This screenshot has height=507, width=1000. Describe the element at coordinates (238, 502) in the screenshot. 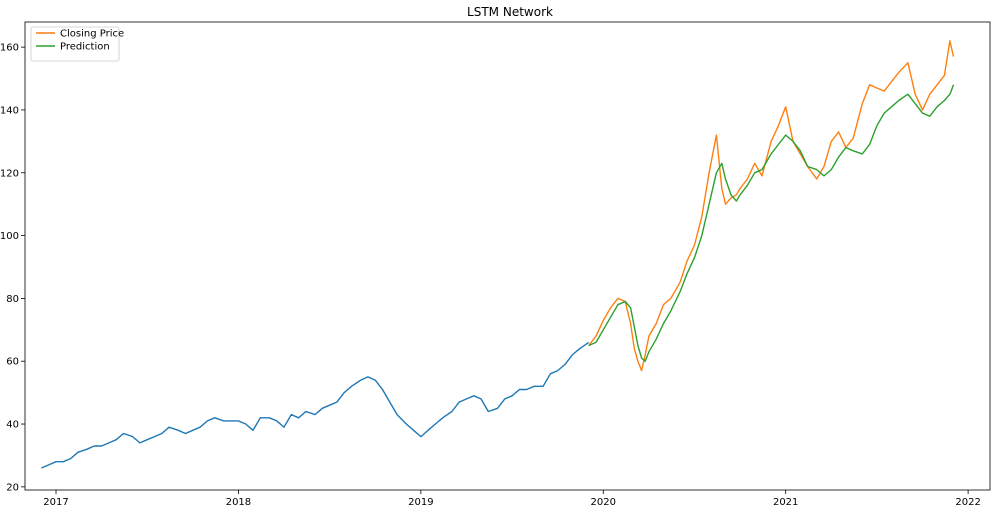

I see `x-tick-label: 2018` at that location.